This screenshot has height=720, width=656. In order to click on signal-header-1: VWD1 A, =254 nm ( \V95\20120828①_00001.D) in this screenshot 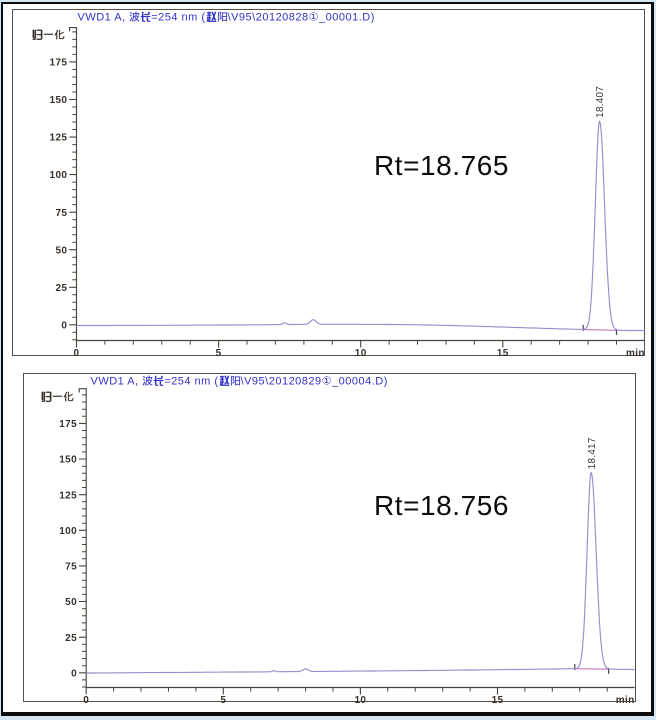, I will do `click(226, 17)`.